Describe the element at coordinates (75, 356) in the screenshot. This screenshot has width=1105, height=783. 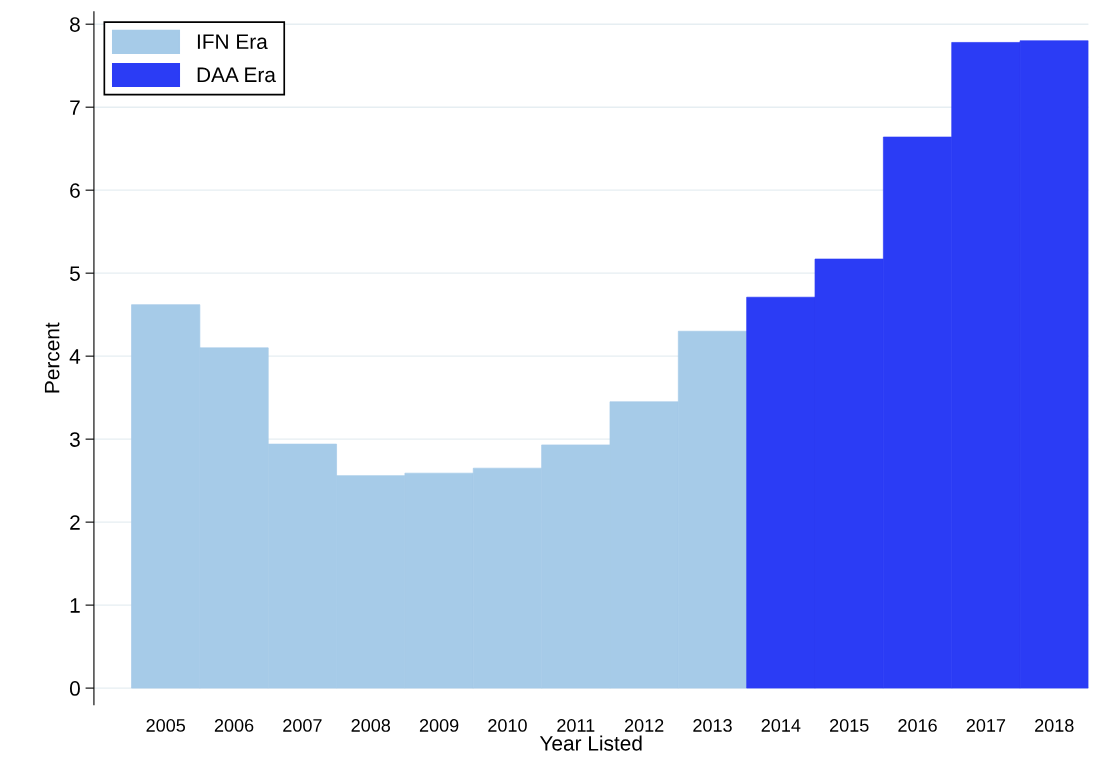
I see `y-tick-label: 4` at that location.